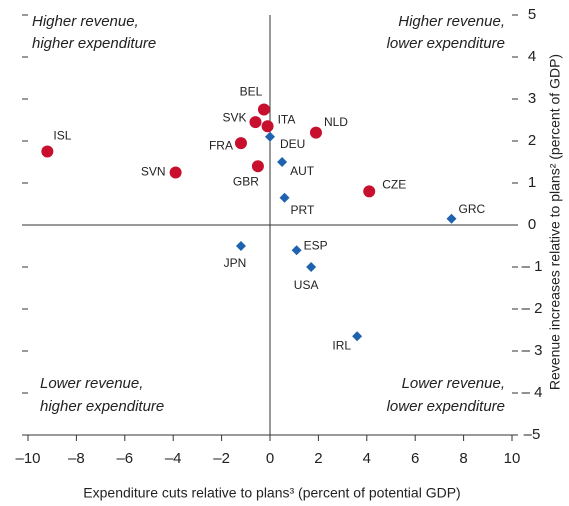 The height and width of the screenshot is (506, 569). I want to click on y-tick-label: –5, so click(532, 434).